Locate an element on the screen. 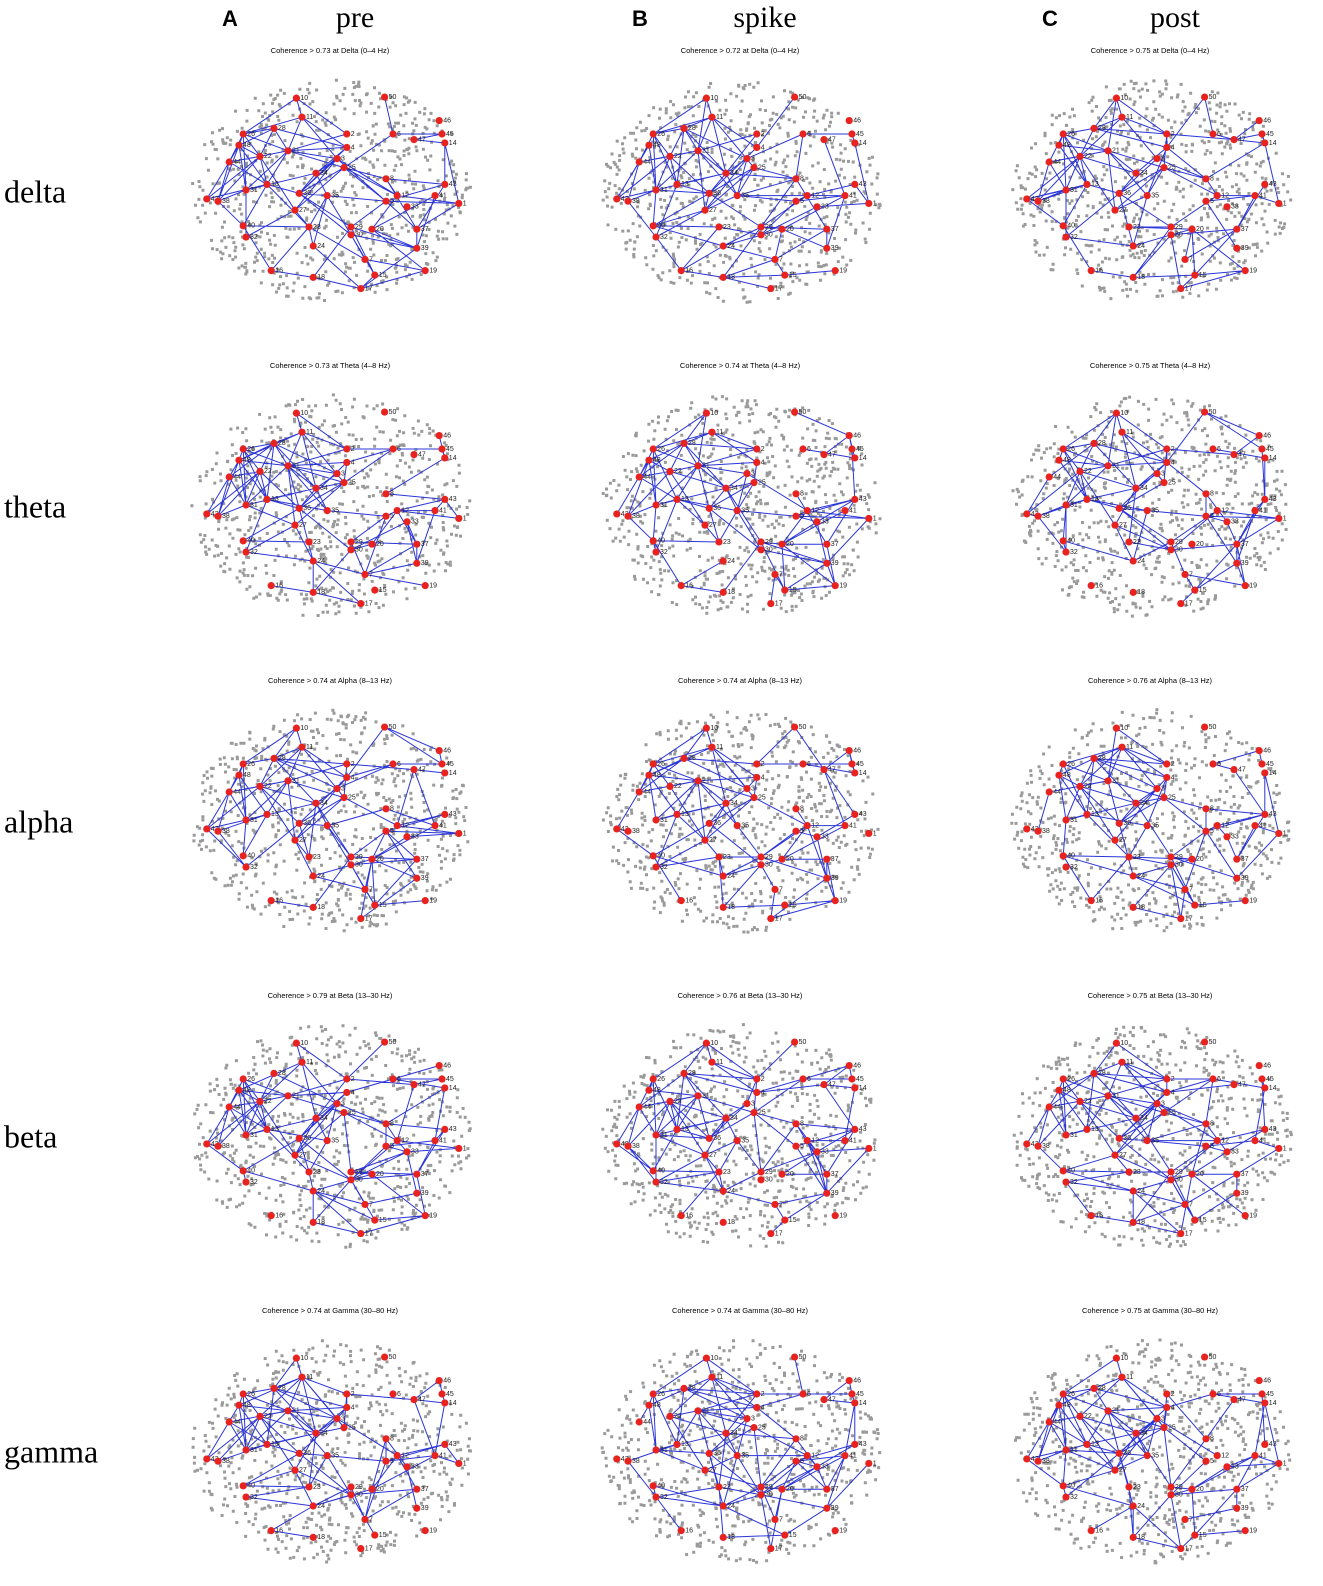  electrode-label: 43 is located at coordinates (453, 499).